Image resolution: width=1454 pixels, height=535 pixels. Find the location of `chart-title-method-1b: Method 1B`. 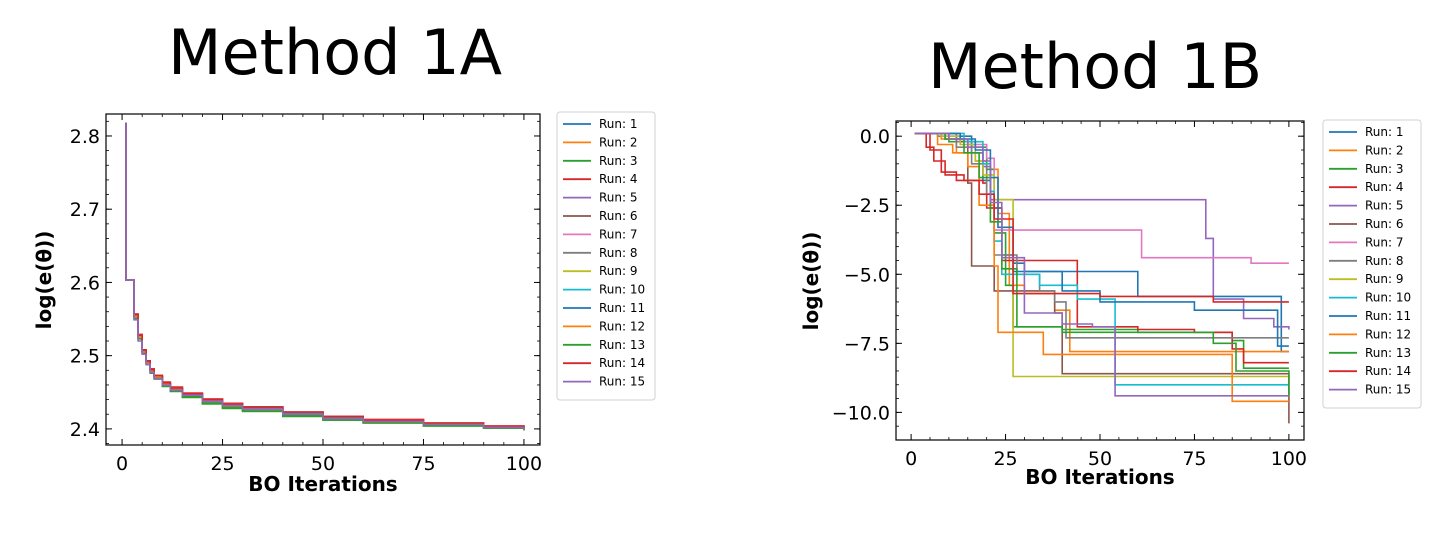

chart-title-method-1b: Method 1B is located at coordinates (1095, 66).